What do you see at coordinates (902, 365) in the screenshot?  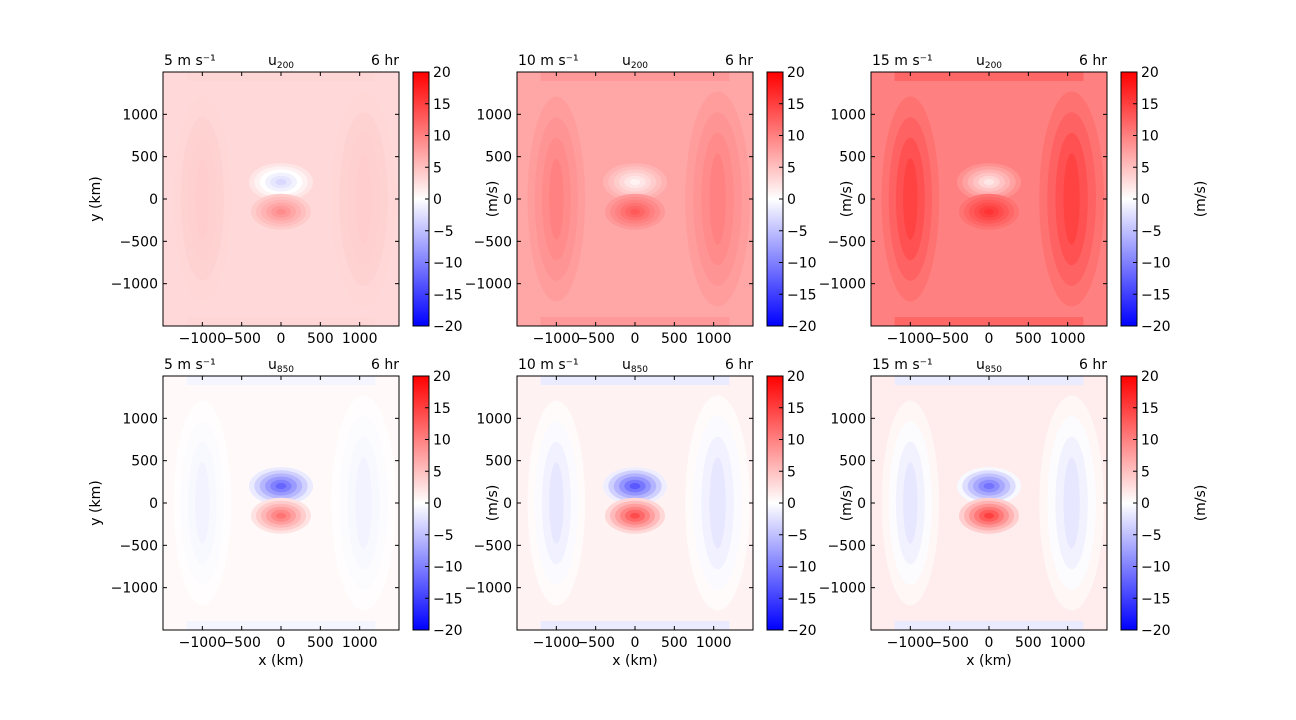 I see `panel-left-title: 15 m s⁻¹` at bounding box center [902, 365].